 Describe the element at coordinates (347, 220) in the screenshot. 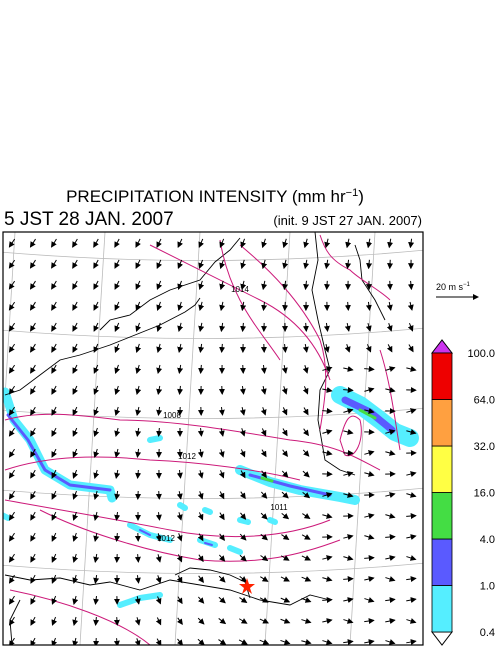

I see `init-time: (init. 9 JST 27 JAN. 2007)` at that location.